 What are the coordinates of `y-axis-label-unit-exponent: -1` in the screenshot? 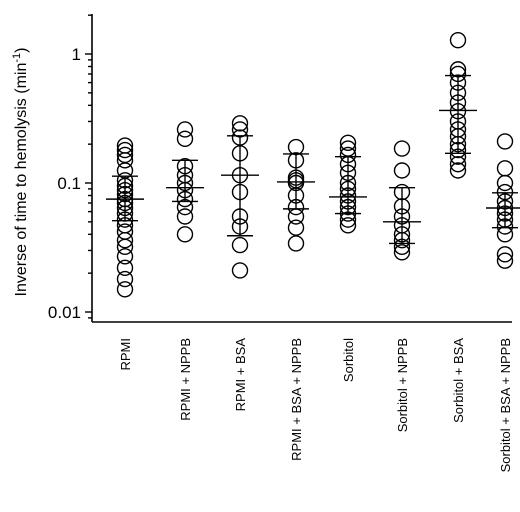 It's located at (17, 58).